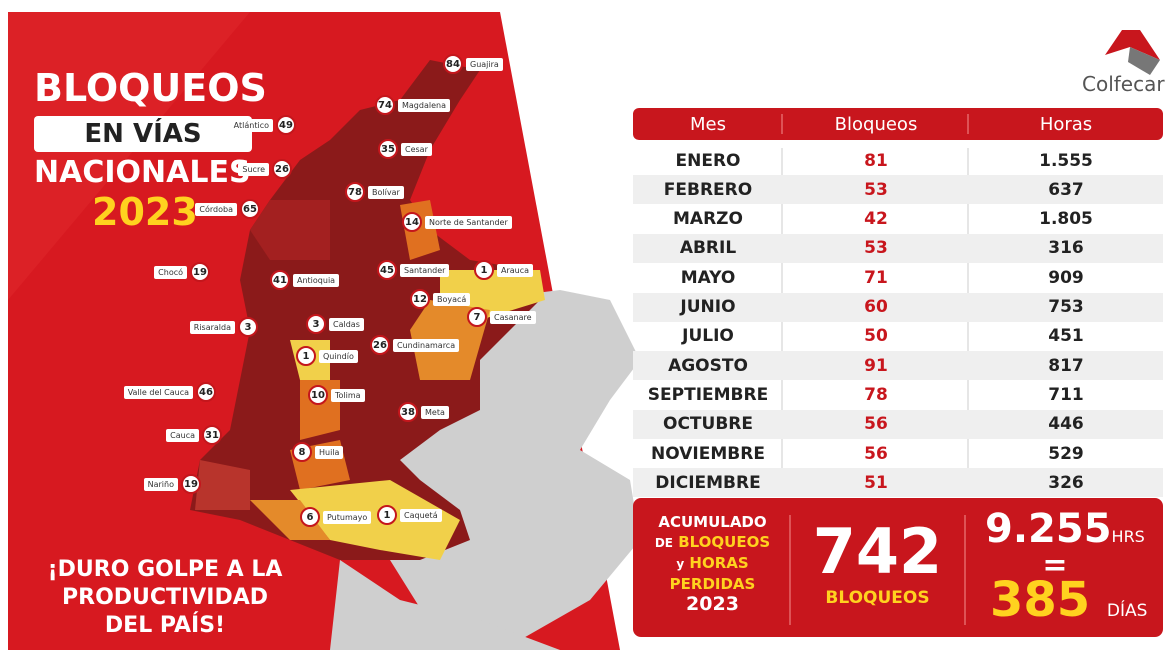 This screenshot has height=650, width=1174. I want to click on summary-text: BLOQUEOS, so click(724, 542).